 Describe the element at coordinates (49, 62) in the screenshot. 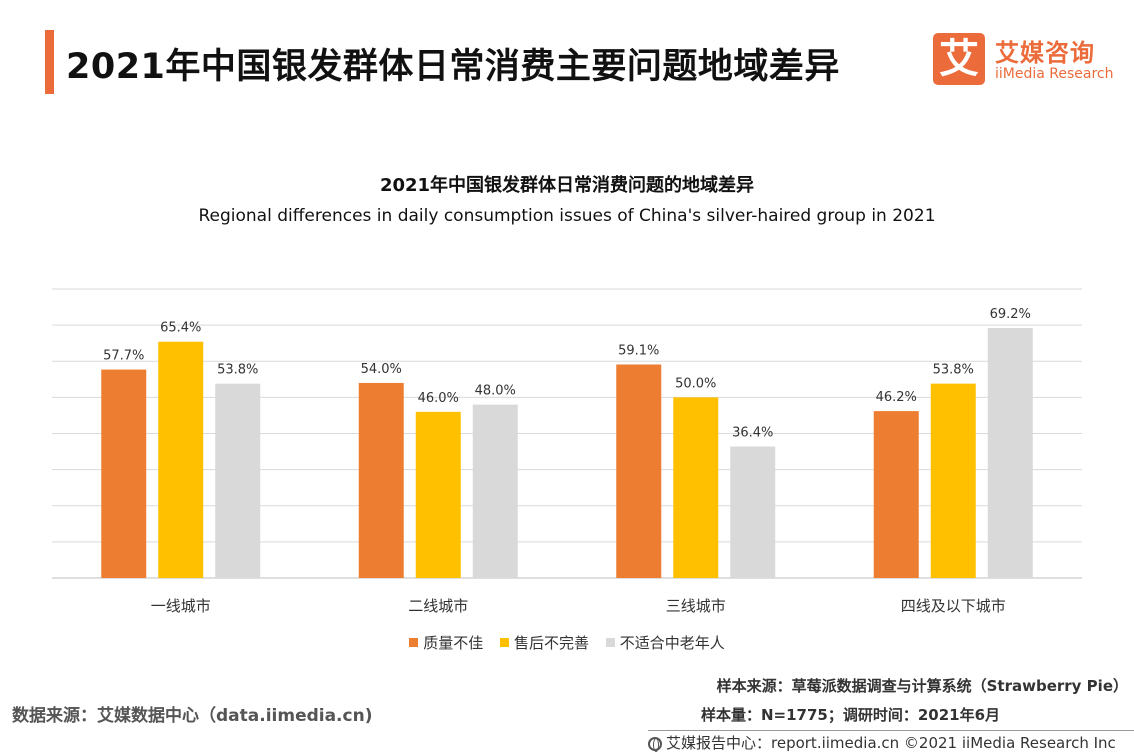

I see `title-accent-bar` at that location.